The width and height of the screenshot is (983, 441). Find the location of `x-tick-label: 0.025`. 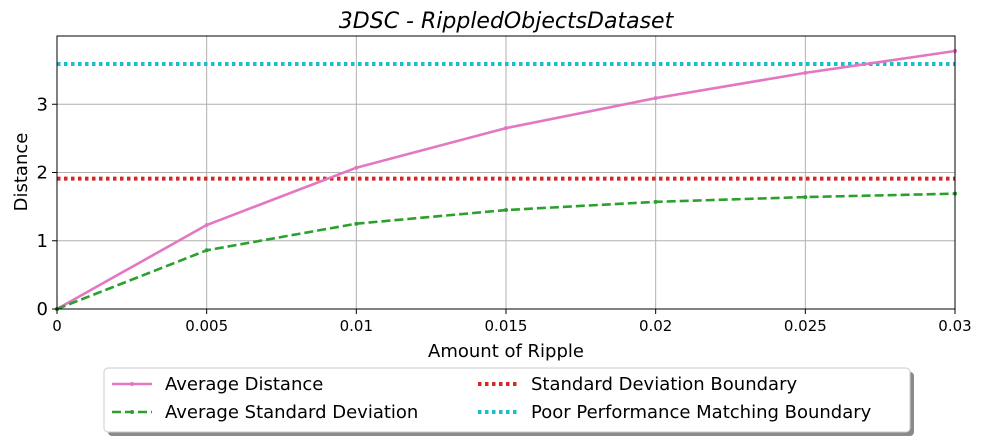

x-tick-label: 0.025 is located at coordinates (805, 326).